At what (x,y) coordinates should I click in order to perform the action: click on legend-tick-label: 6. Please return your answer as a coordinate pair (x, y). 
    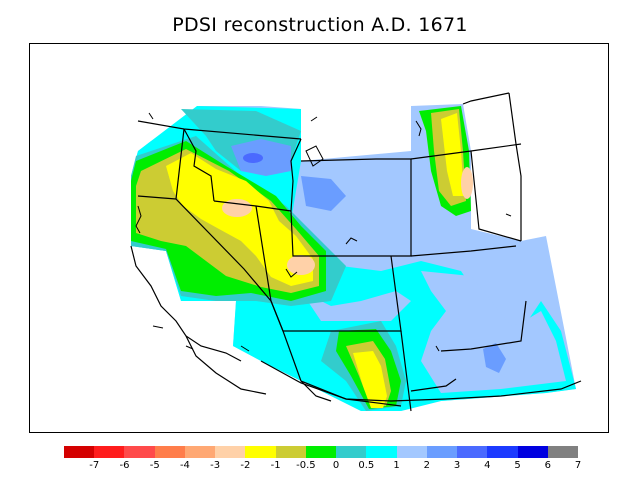
    Looking at the image, I should click on (547, 465).